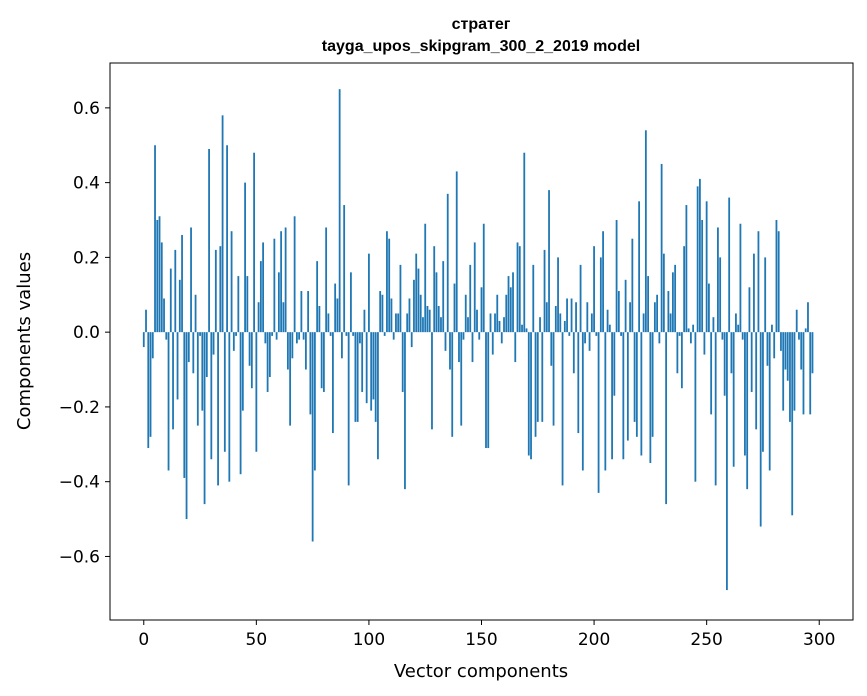 This screenshot has height=696, width=867. What do you see at coordinates (86, 184) in the screenshot?
I see `y-tick-label-5: 0.4` at bounding box center [86, 184].